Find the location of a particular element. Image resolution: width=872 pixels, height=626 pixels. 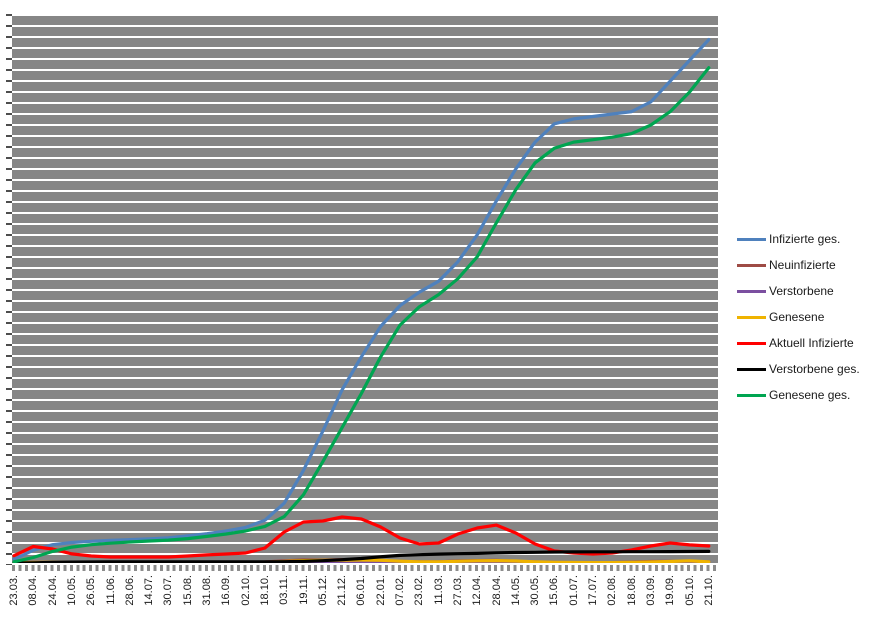

x-axis-label: 08.04. is located at coordinates (33, 590).